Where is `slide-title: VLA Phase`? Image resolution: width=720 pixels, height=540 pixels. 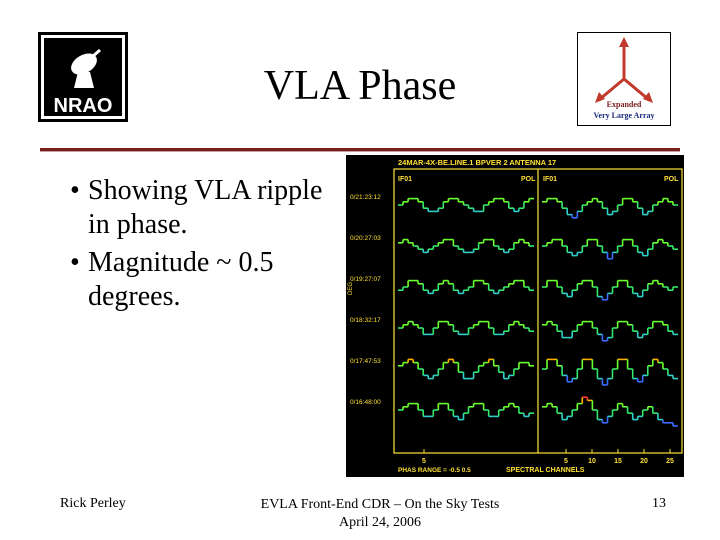 slide-title: VLA Phase is located at coordinates (360, 86).